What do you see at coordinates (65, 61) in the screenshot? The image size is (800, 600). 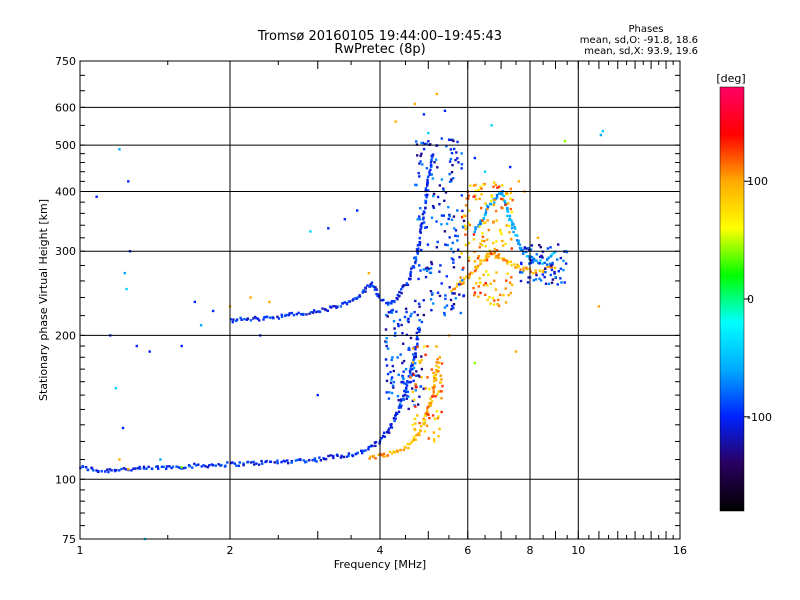 I see `y-tick-label: 750` at bounding box center [65, 61].